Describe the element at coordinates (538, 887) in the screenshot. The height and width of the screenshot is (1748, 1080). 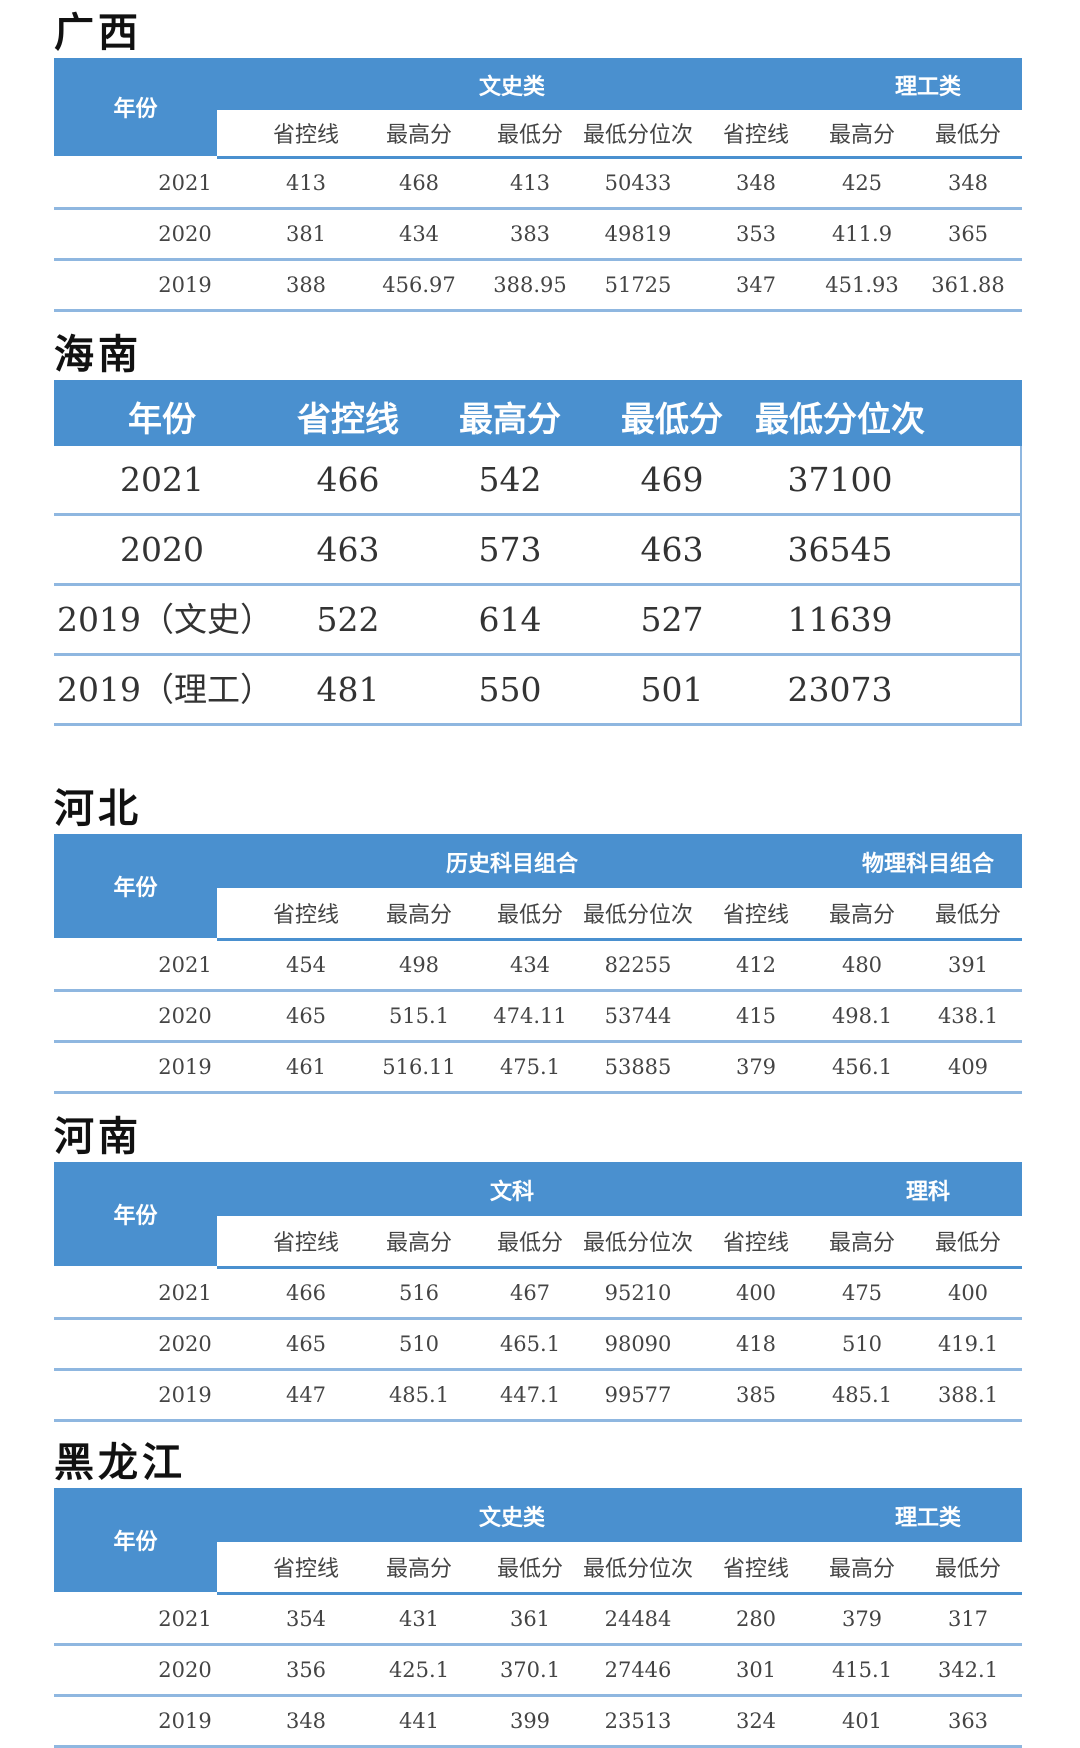
I see `table-header: 年份 历史科目组合 物理科目组合 省控线 最高分 最低分 最低分位次 省控线 最高分 最低分` at that location.